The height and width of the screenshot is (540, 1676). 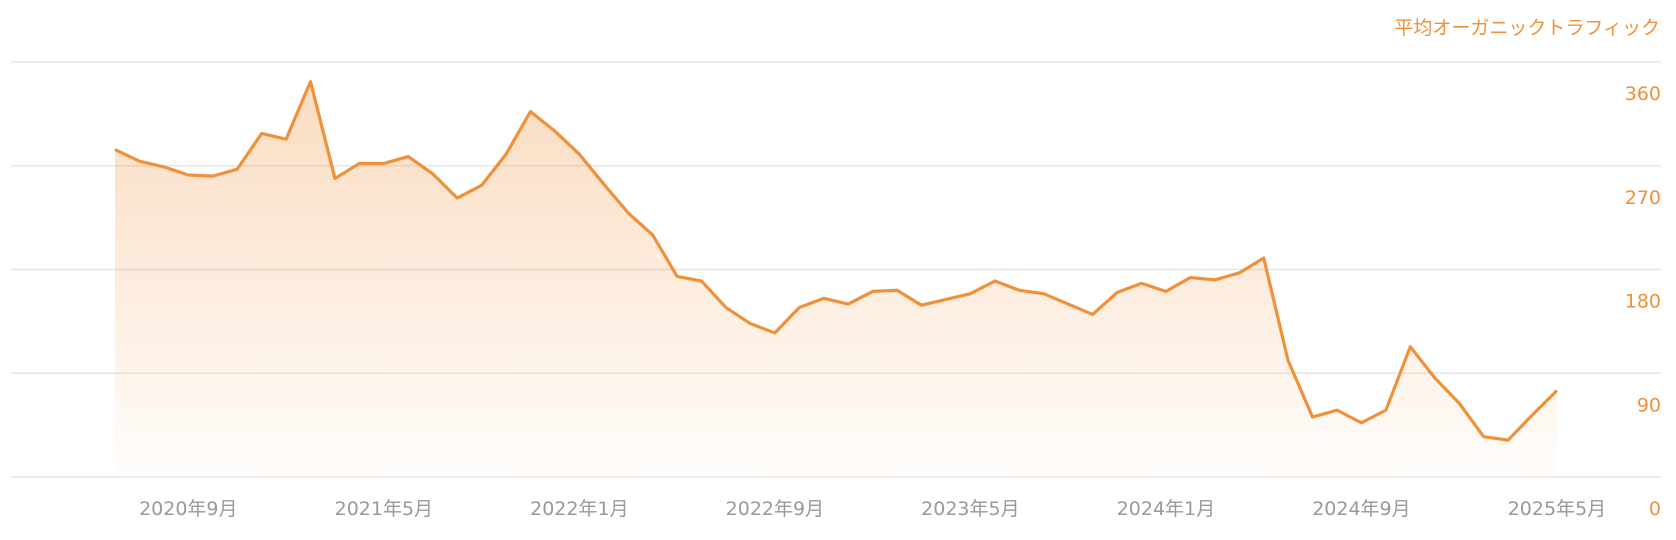 What do you see at coordinates (1166, 509) in the screenshot?
I see `x-tick-label: 2024年1月` at bounding box center [1166, 509].